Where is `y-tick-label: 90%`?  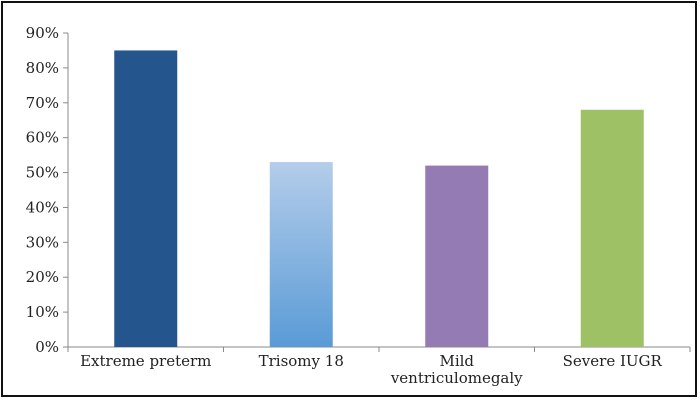
y-tick-label: 90% is located at coordinates (42, 33).